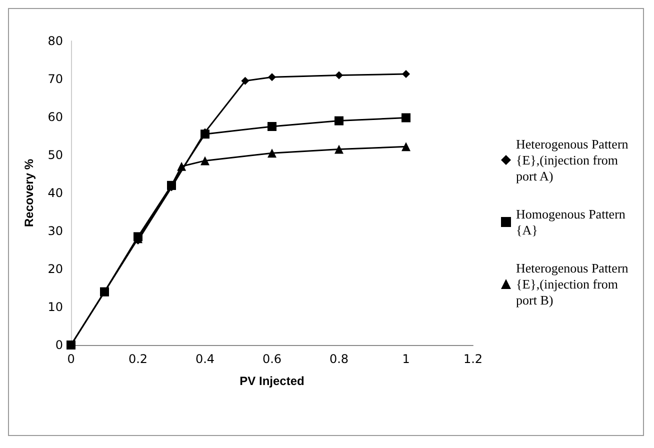  I want to click on y-tick-label: 60, so click(55, 117).